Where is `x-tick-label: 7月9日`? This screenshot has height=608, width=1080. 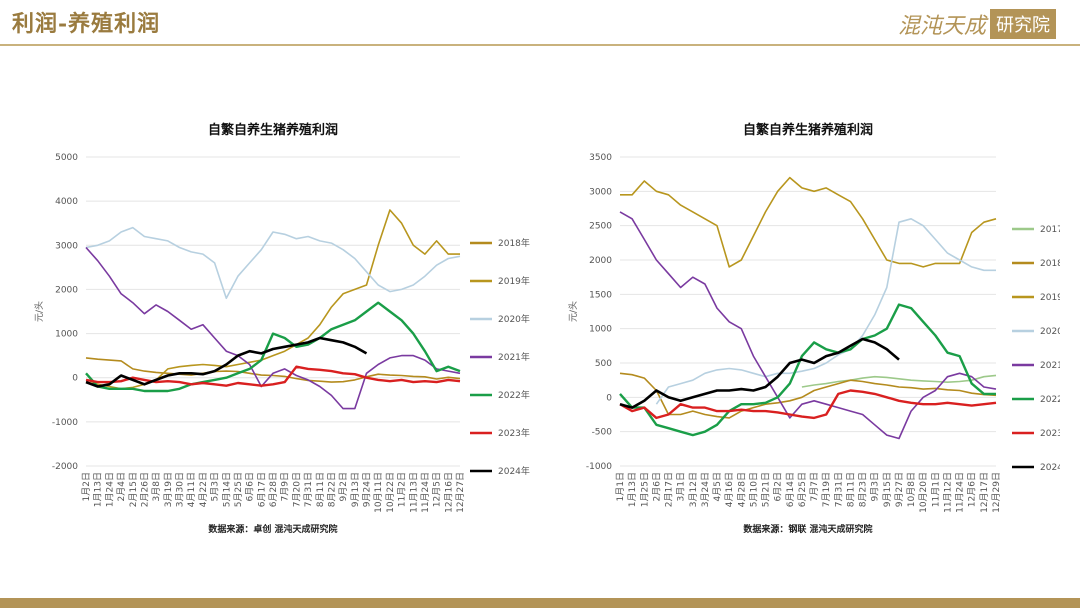
x-tick-label: 7月9日 is located at coordinates (285, 486).